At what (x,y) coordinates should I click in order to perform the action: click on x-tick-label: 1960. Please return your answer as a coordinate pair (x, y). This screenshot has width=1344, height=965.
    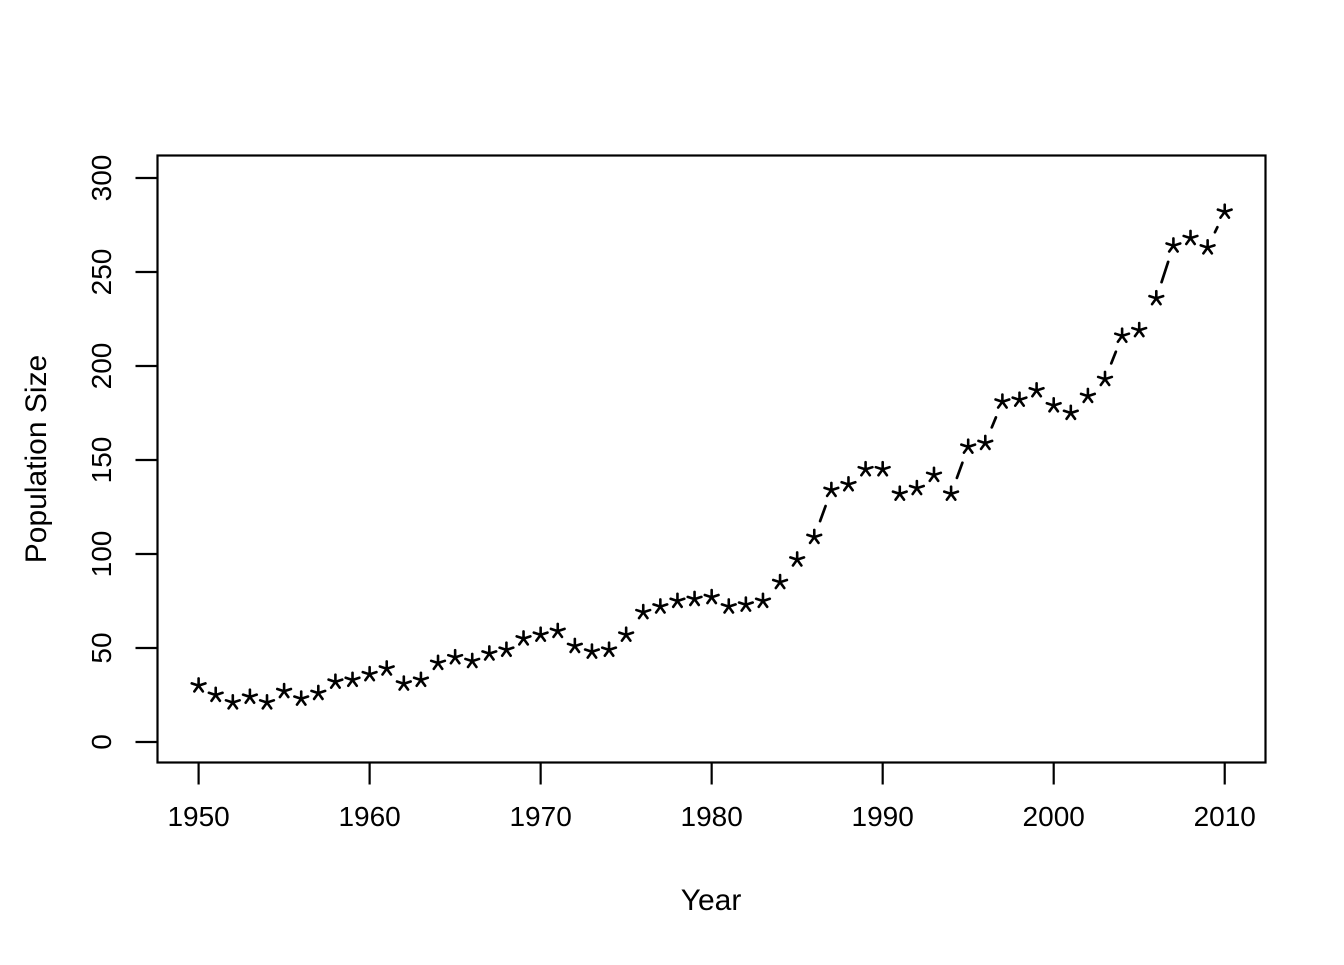
    Looking at the image, I should click on (369, 816).